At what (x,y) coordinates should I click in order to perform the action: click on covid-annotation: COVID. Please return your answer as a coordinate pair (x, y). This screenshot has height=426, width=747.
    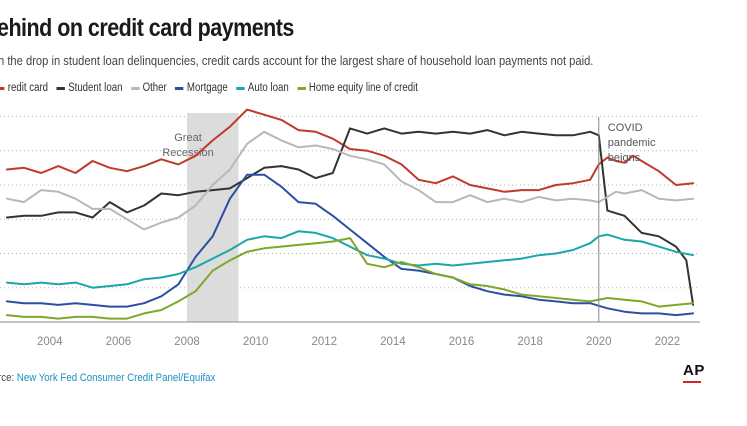
    Looking at the image, I should click on (625, 128).